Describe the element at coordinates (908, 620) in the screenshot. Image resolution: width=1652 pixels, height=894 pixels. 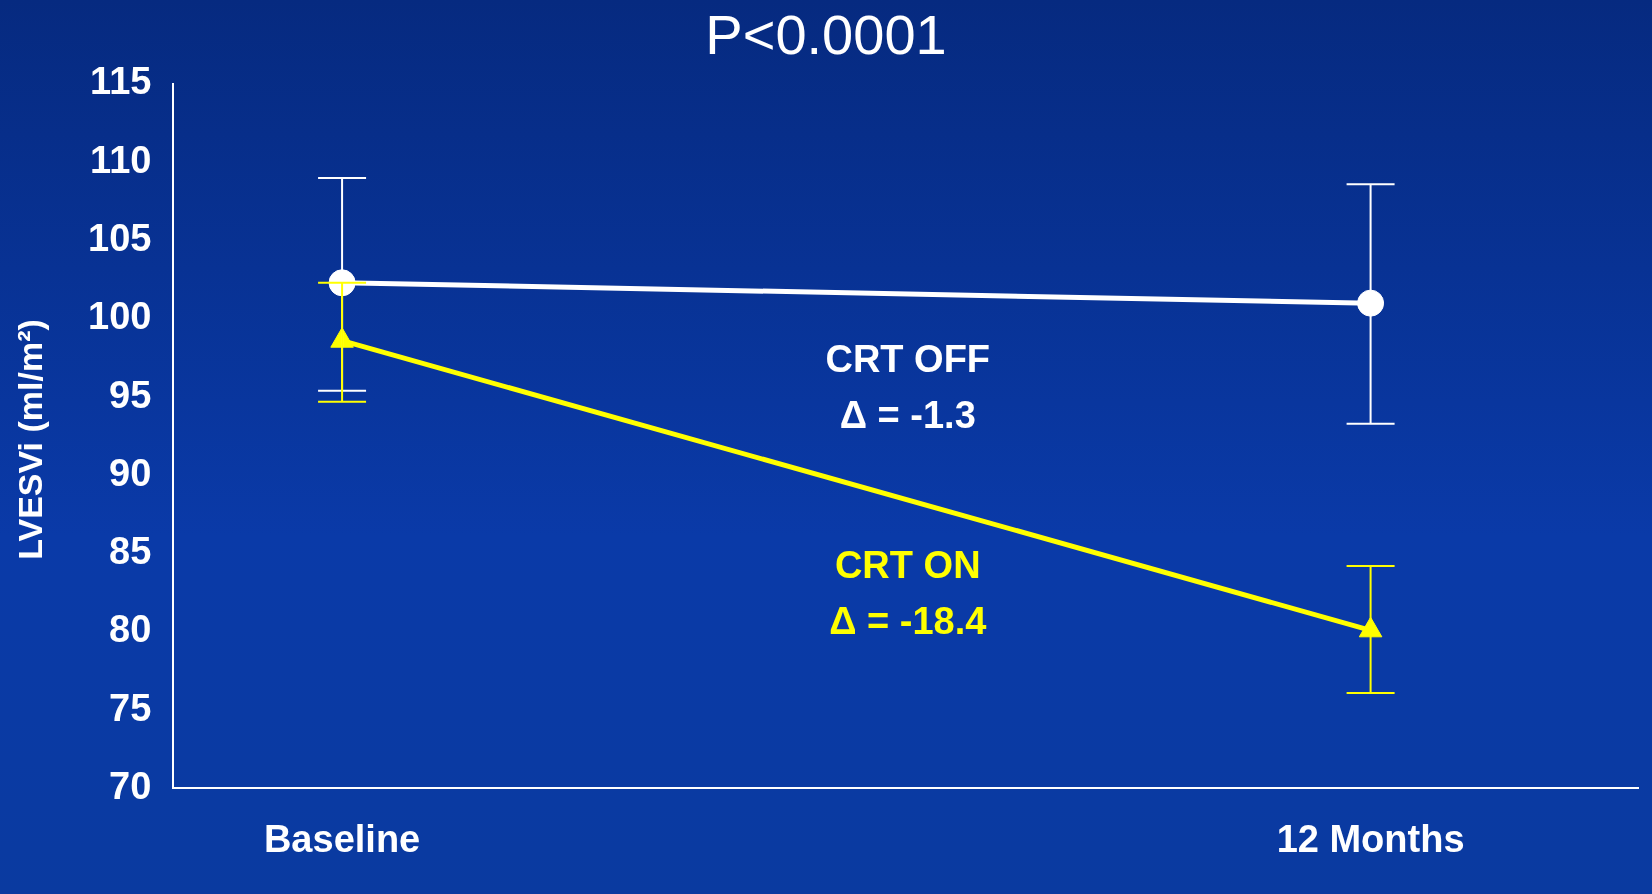
I see `annotation: Δ = -18.4` at that location.